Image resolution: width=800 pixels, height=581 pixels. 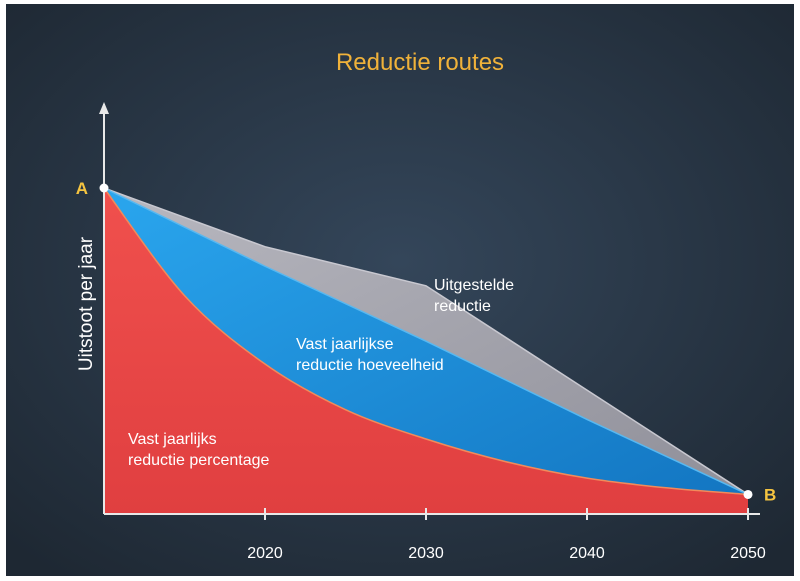 What do you see at coordinates (420, 62) in the screenshot?
I see `chart-title: Reductie routes` at bounding box center [420, 62].